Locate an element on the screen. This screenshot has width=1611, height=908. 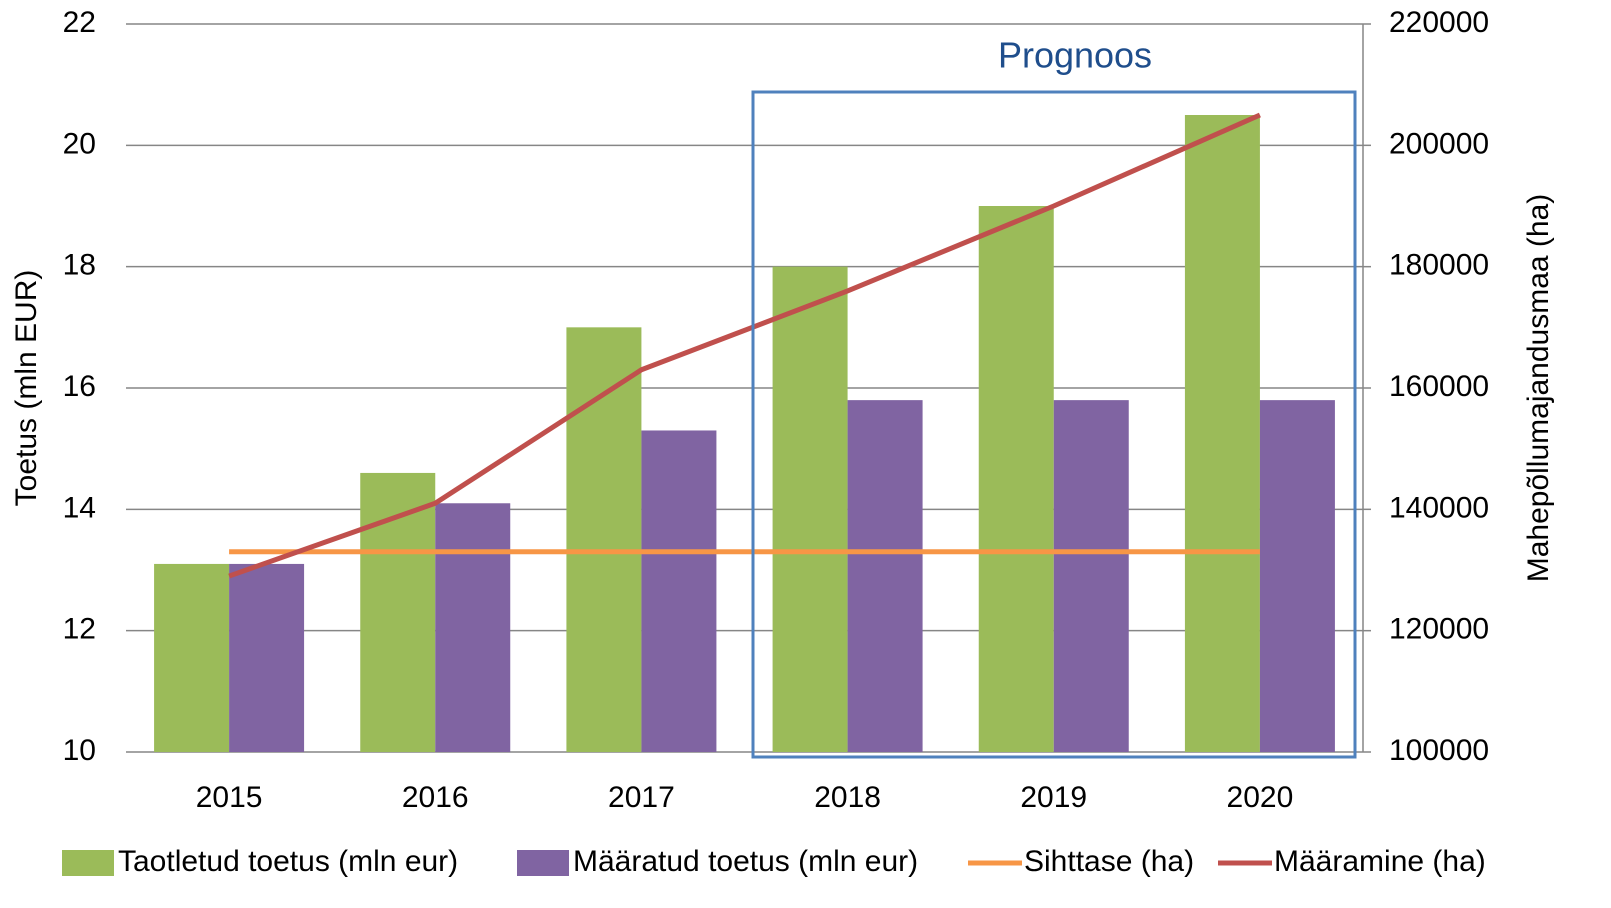
y-axis-label: Toetus (mln EUR) is located at coordinates (26, 388).